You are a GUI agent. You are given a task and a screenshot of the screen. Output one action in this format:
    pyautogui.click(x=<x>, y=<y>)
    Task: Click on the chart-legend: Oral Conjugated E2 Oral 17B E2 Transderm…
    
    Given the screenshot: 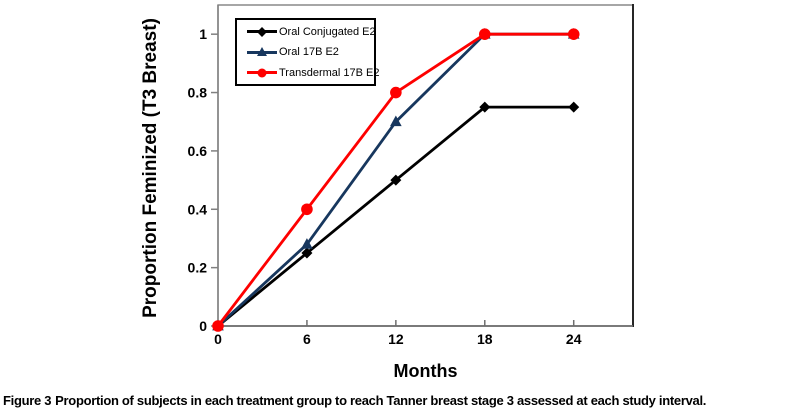 What is the action you would take?
    pyautogui.click(x=307, y=52)
    